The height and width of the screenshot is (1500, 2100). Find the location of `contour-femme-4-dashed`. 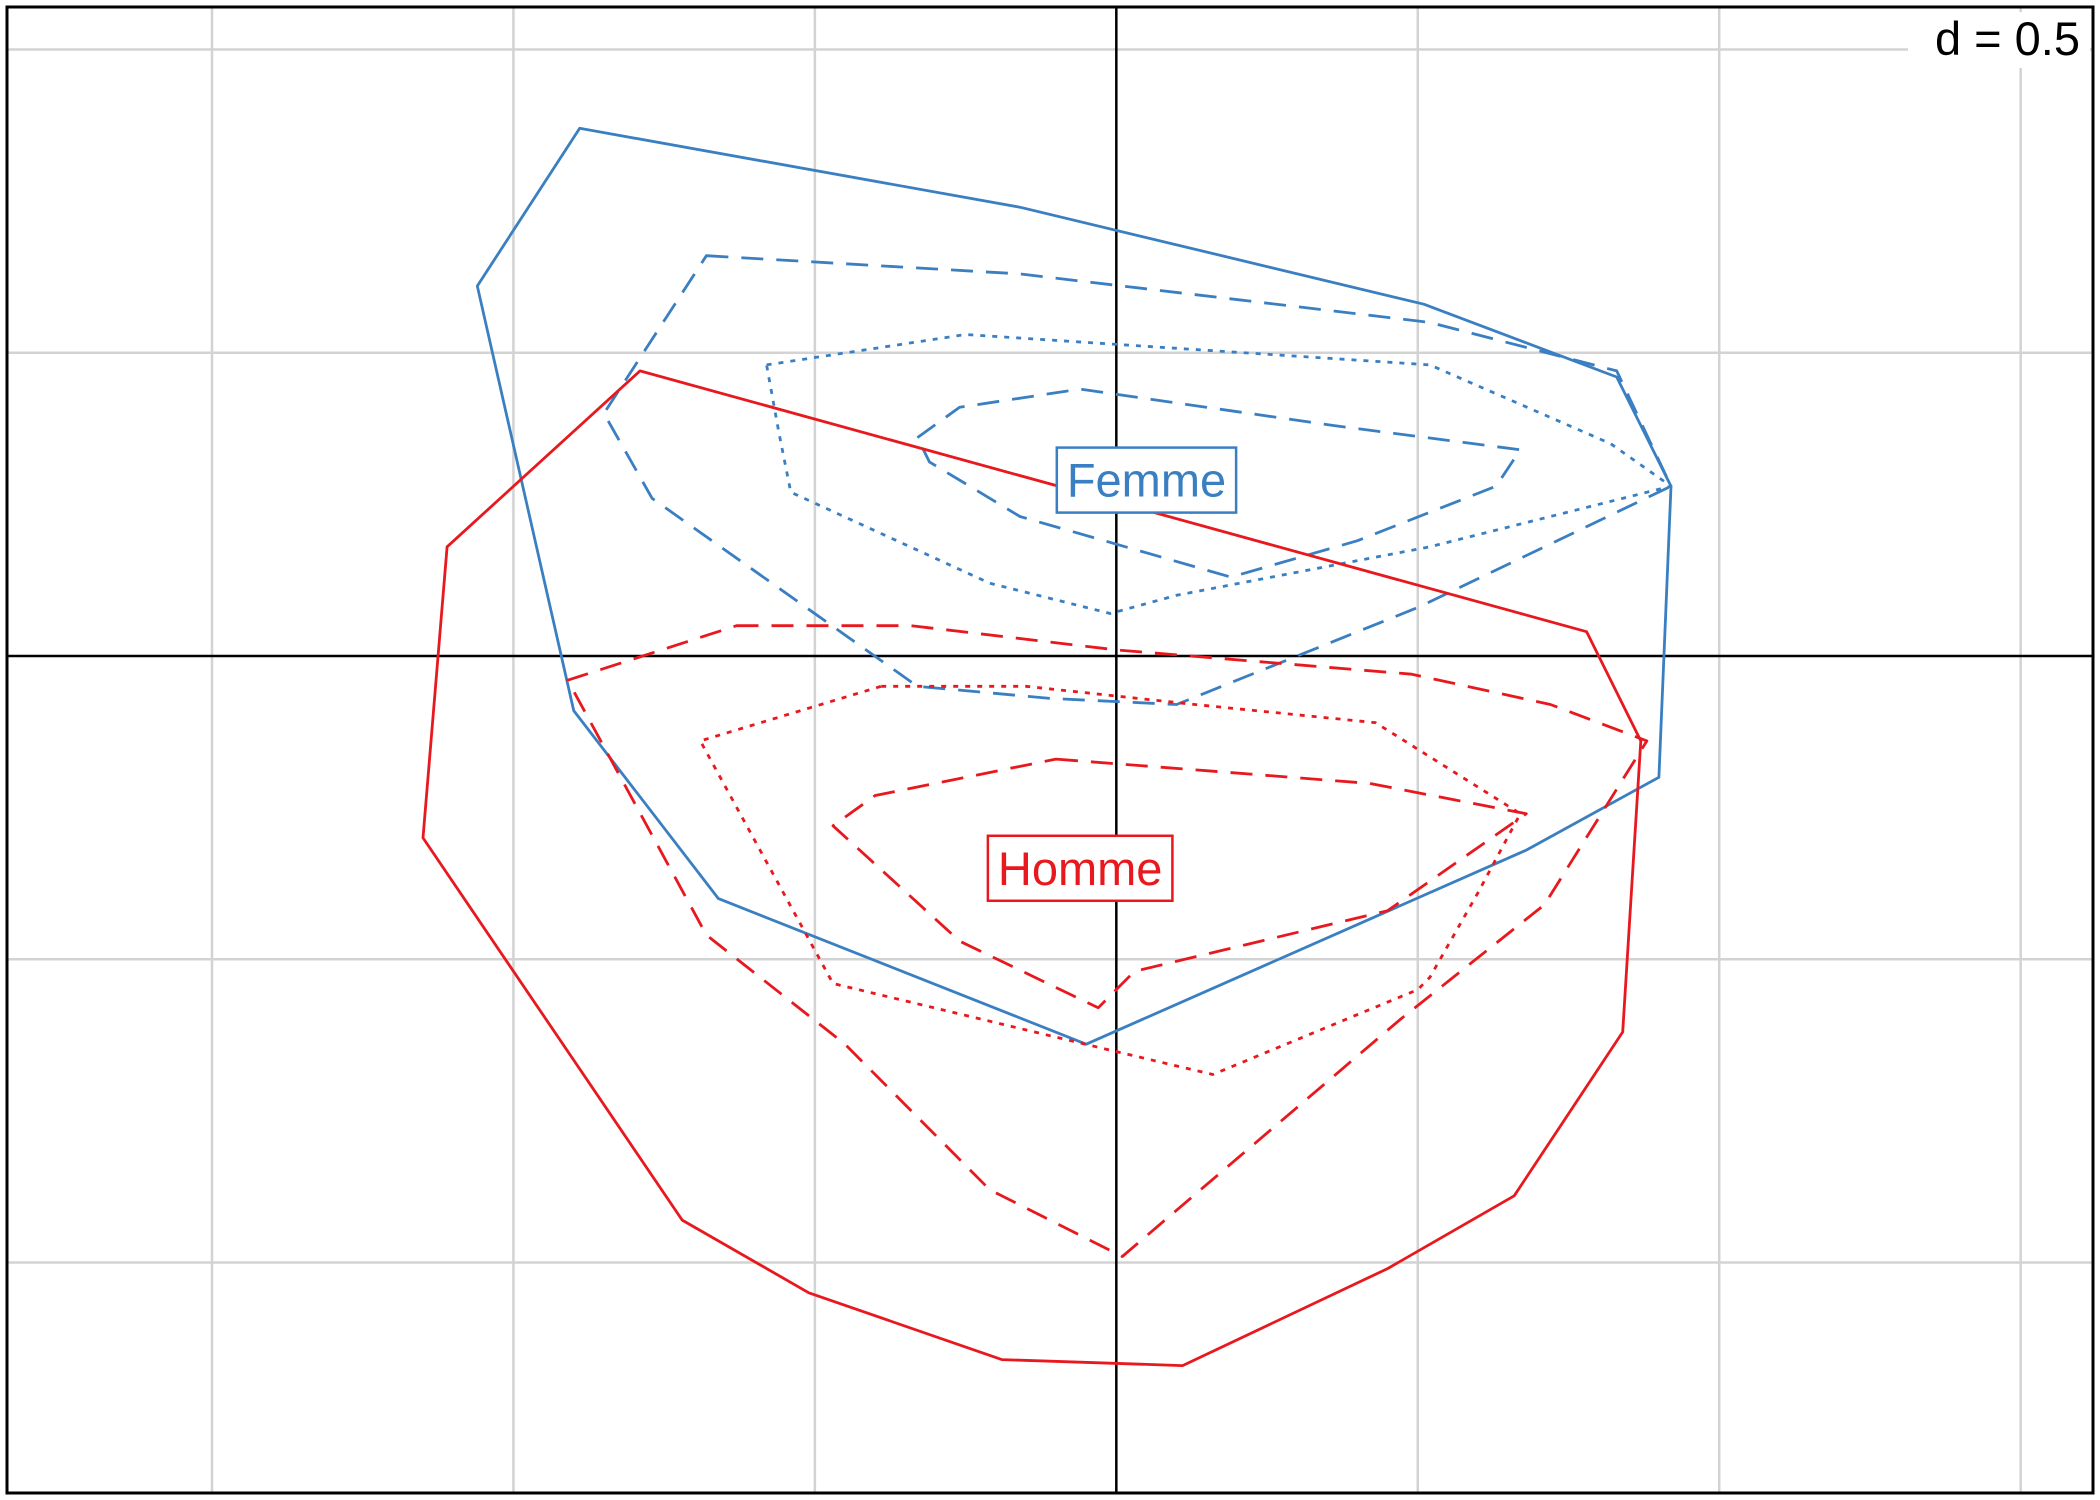

contour-femme-4-dashed is located at coordinates (1219, 483).